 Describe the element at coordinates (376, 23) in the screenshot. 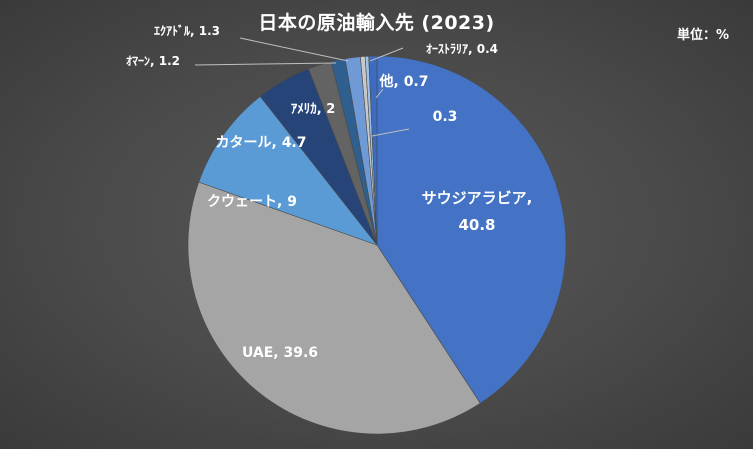

I see `chart-title: 日本の原油輸入先 (2023)` at that location.